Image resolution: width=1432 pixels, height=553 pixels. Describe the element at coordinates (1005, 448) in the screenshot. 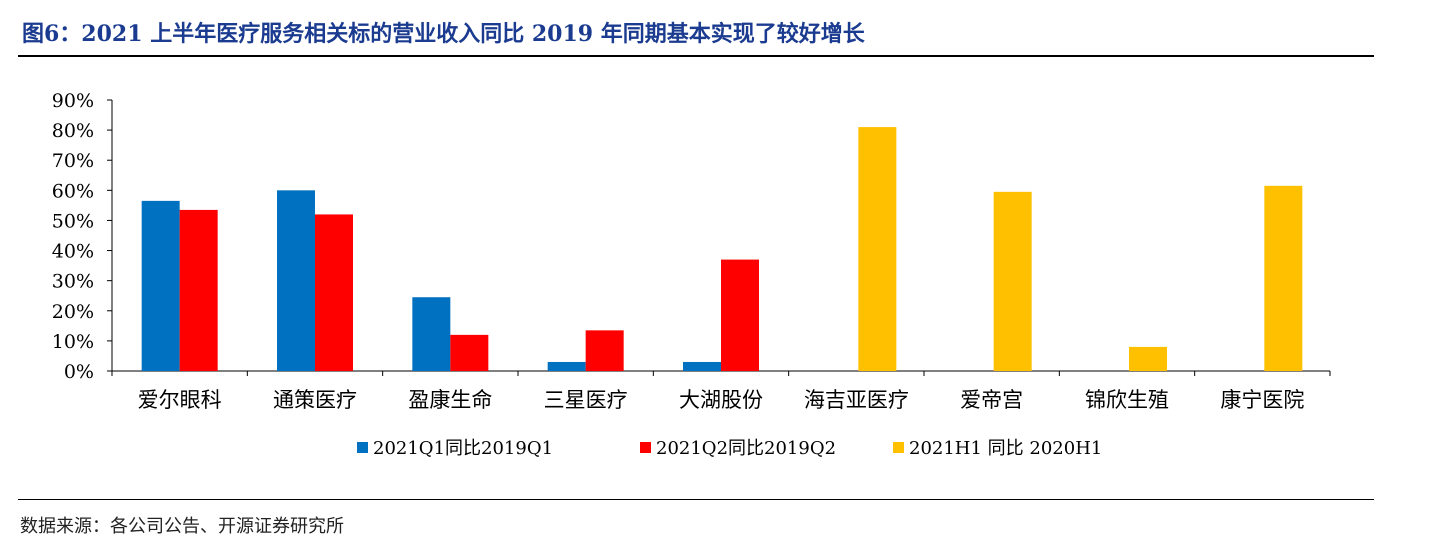

I see `legend-label: 2021H1 同比 2020H1` at that location.